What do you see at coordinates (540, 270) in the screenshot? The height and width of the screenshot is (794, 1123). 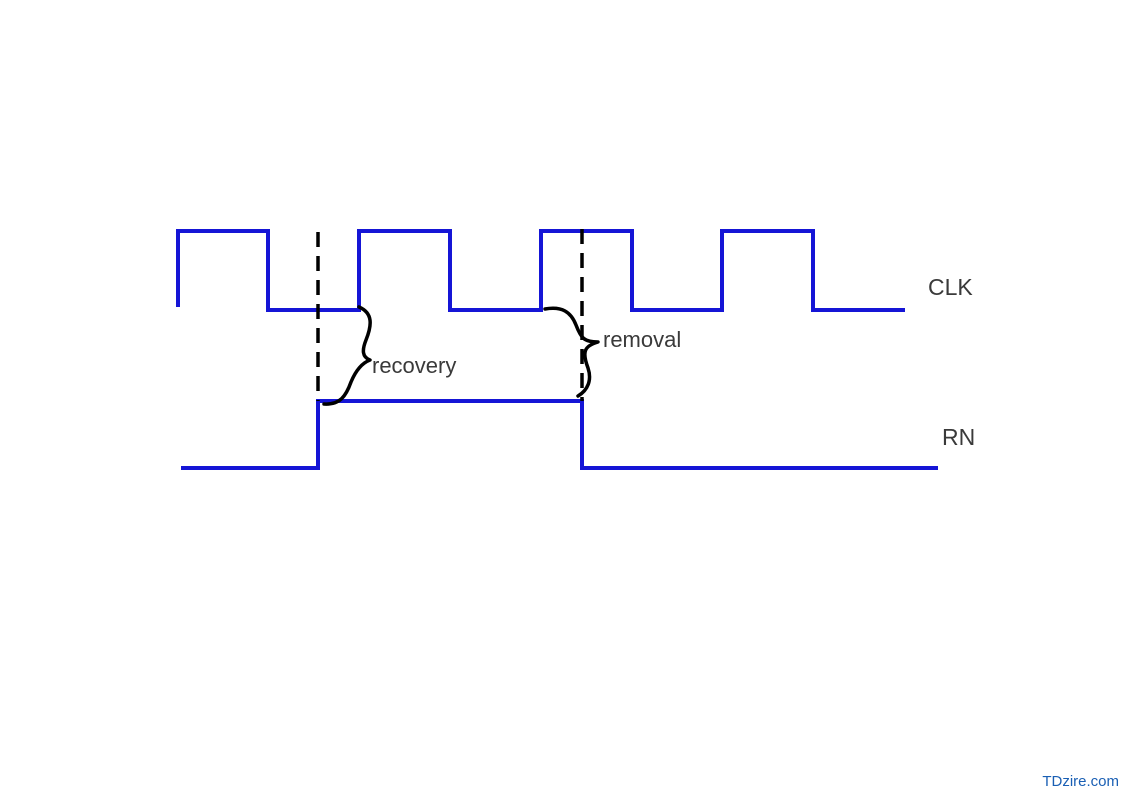 I see `clk-waveform` at bounding box center [540, 270].